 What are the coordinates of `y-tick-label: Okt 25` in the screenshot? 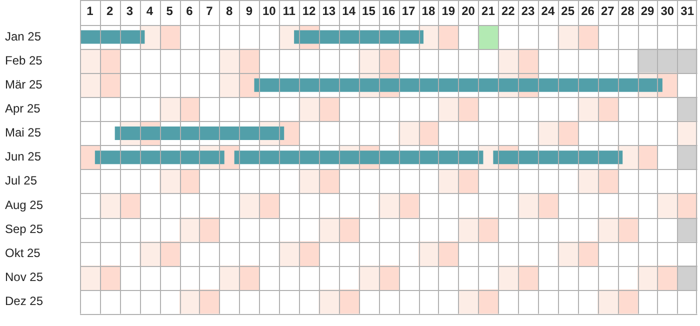 It's located at (23, 253).